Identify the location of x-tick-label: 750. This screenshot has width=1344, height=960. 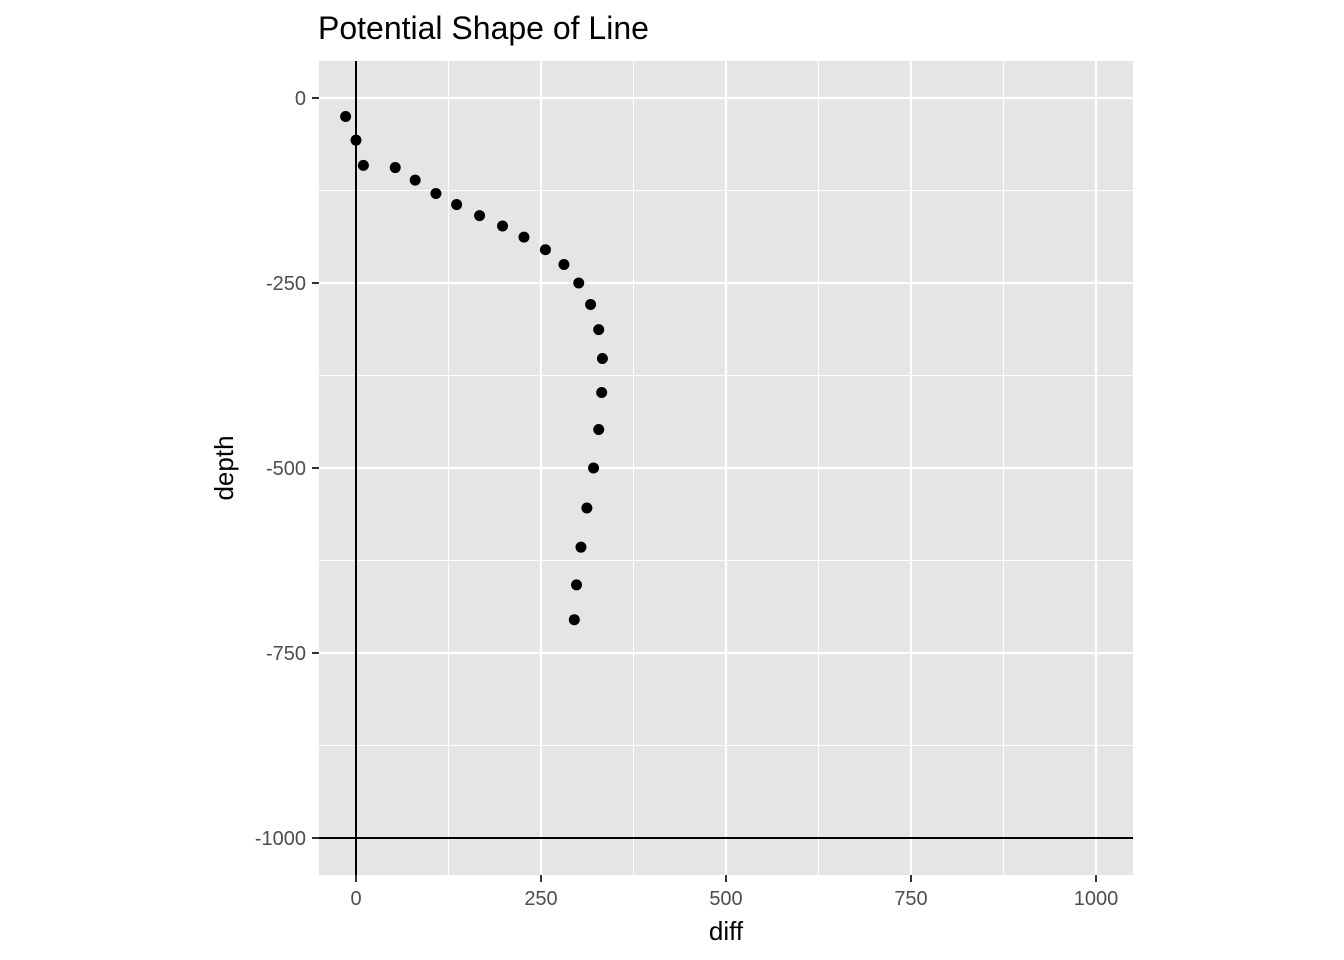
(910, 899).